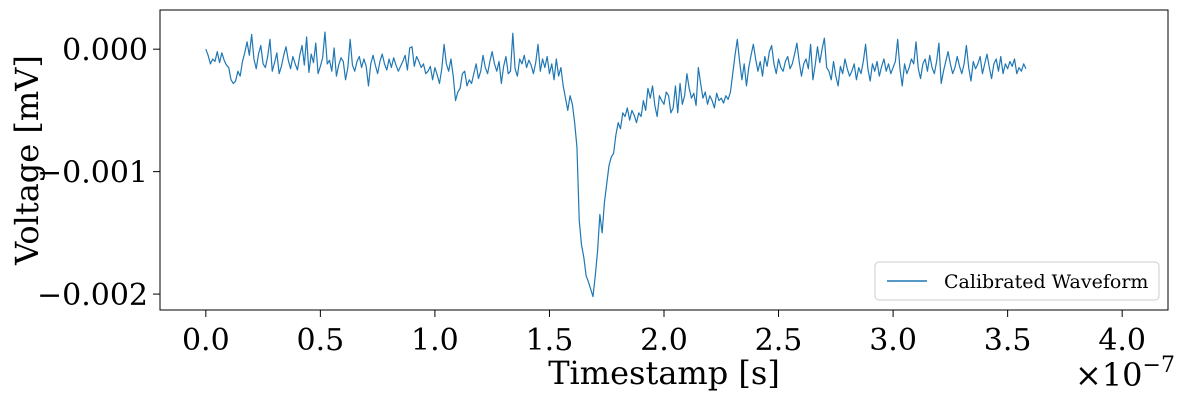  I want to click on y-tick-label: −0.001, so click(92, 173).